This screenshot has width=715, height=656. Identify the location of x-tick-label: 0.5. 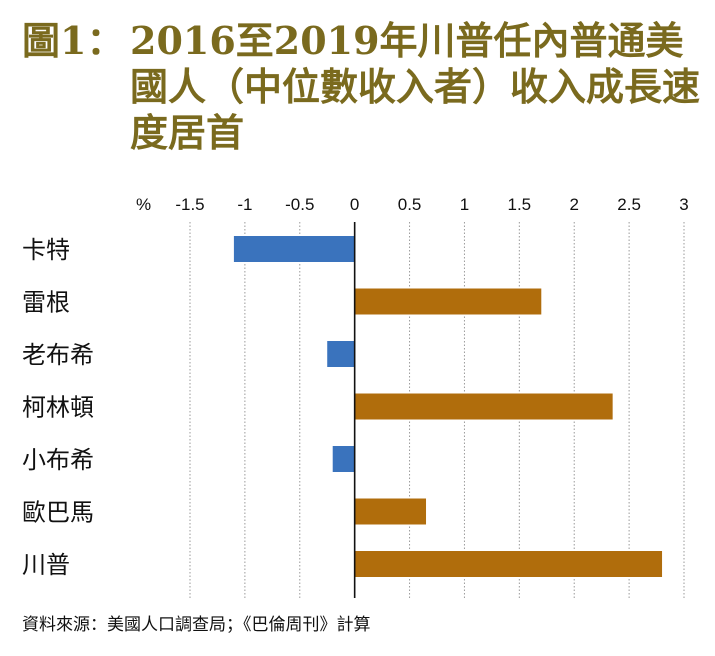
(410, 204).